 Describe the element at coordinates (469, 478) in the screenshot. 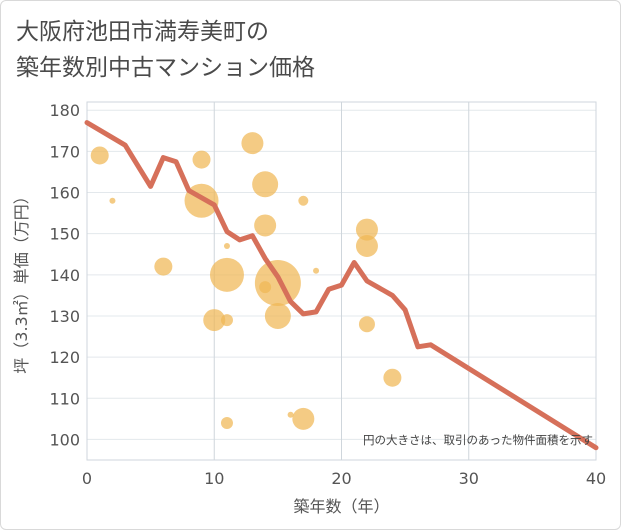

I see `x-tick-label: 30` at that location.